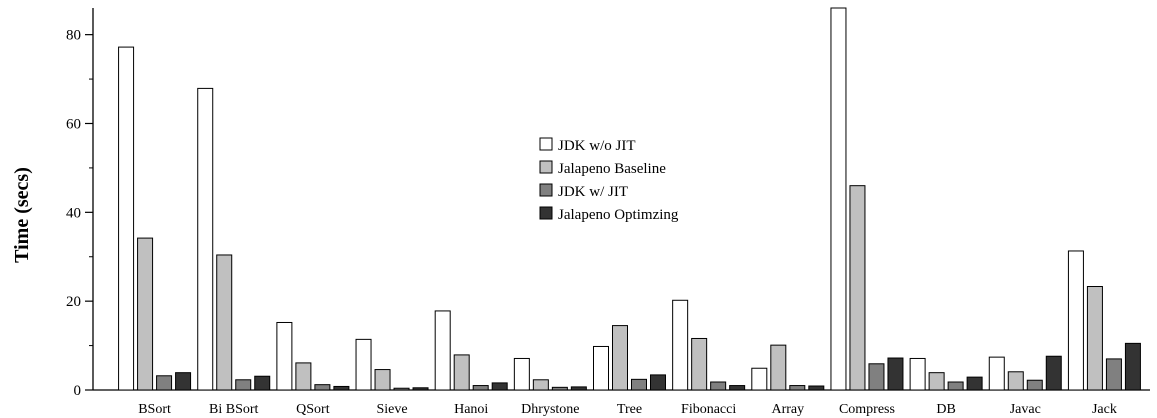  Describe the element at coordinates (313, 409) in the screenshot. I see `x-tick-label: QSort` at that location.